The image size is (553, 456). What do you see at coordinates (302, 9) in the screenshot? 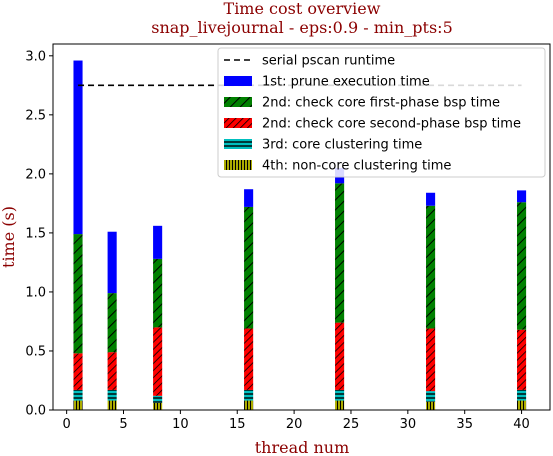
I see `chart-title: Time cost overview` at bounding box center [302, 9].